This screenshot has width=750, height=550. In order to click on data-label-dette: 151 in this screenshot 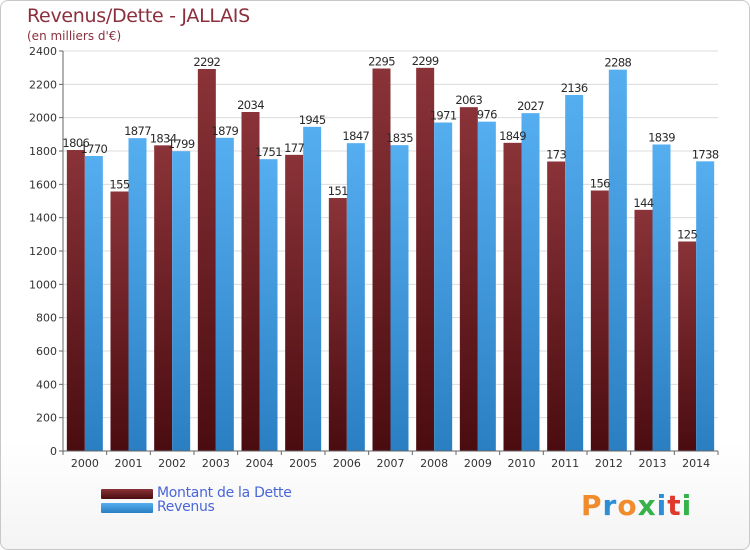, I will do `click(338, 191)`.